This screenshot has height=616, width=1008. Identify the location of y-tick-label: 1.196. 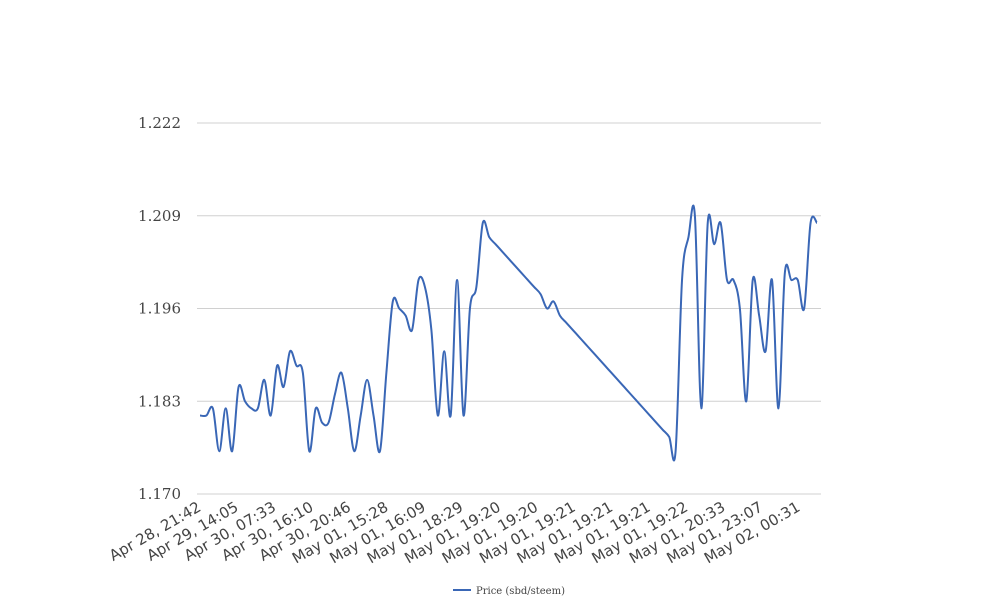
(159, 309).